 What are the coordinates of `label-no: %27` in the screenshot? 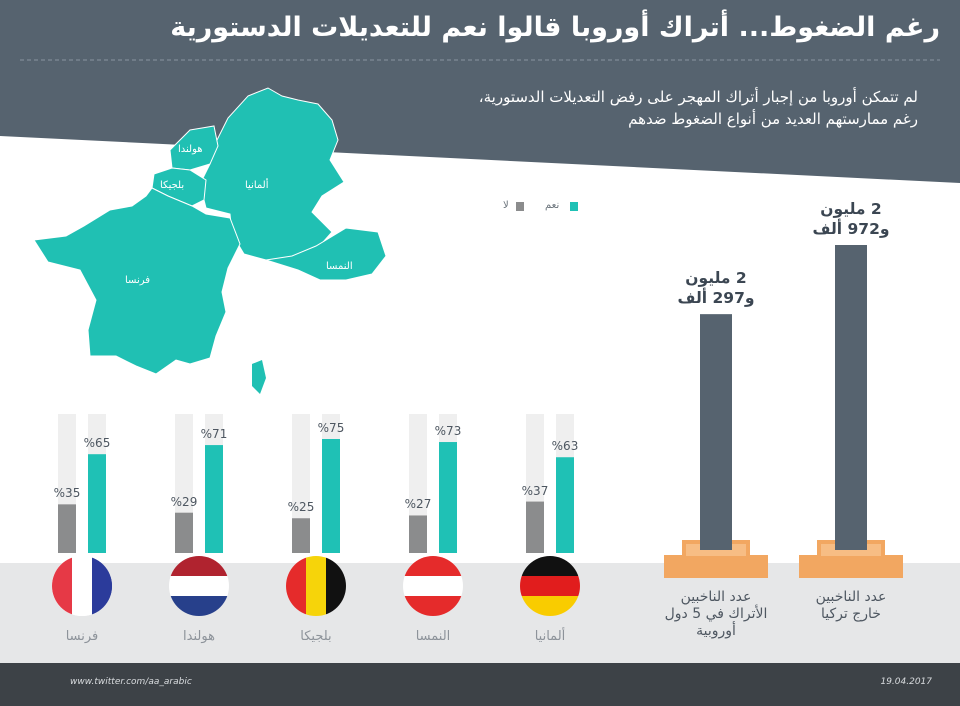 It's located at (418, 504).